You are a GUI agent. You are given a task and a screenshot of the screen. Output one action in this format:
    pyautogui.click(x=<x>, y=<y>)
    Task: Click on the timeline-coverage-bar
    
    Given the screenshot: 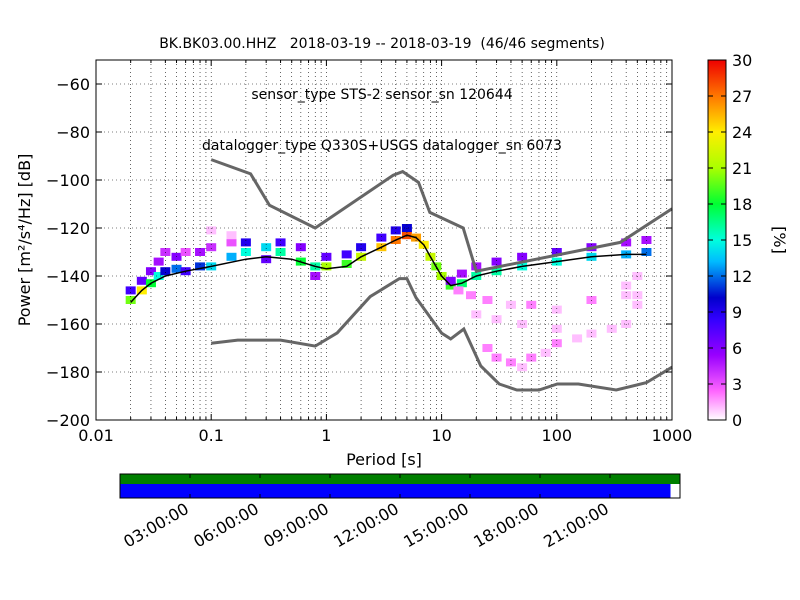 What is the action you would take?
    pyautogui.click(x=395, y=491)
    